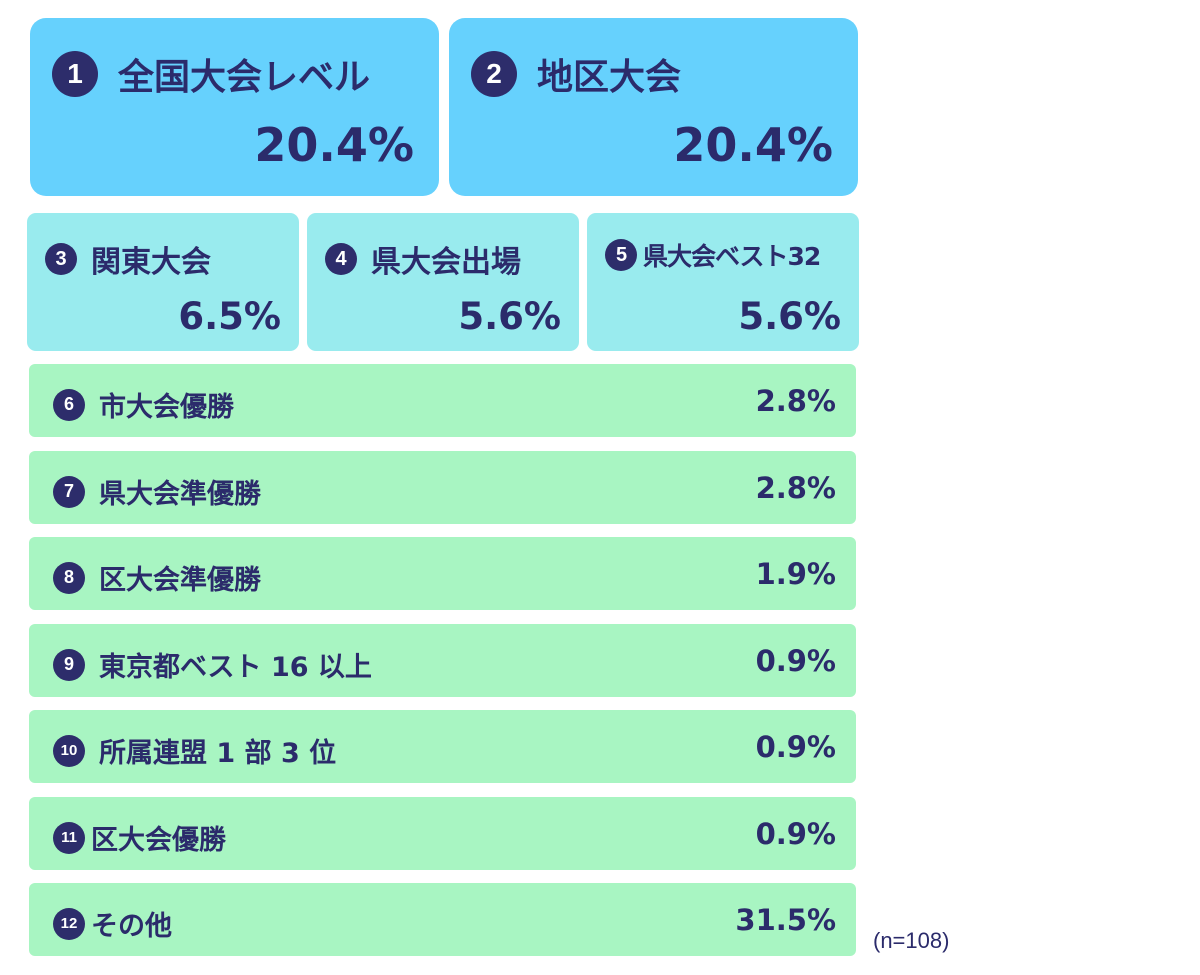 The height and width of the screenshot is (975, 1200). I want to click on item-value: 31.5%, so click(785, 920).